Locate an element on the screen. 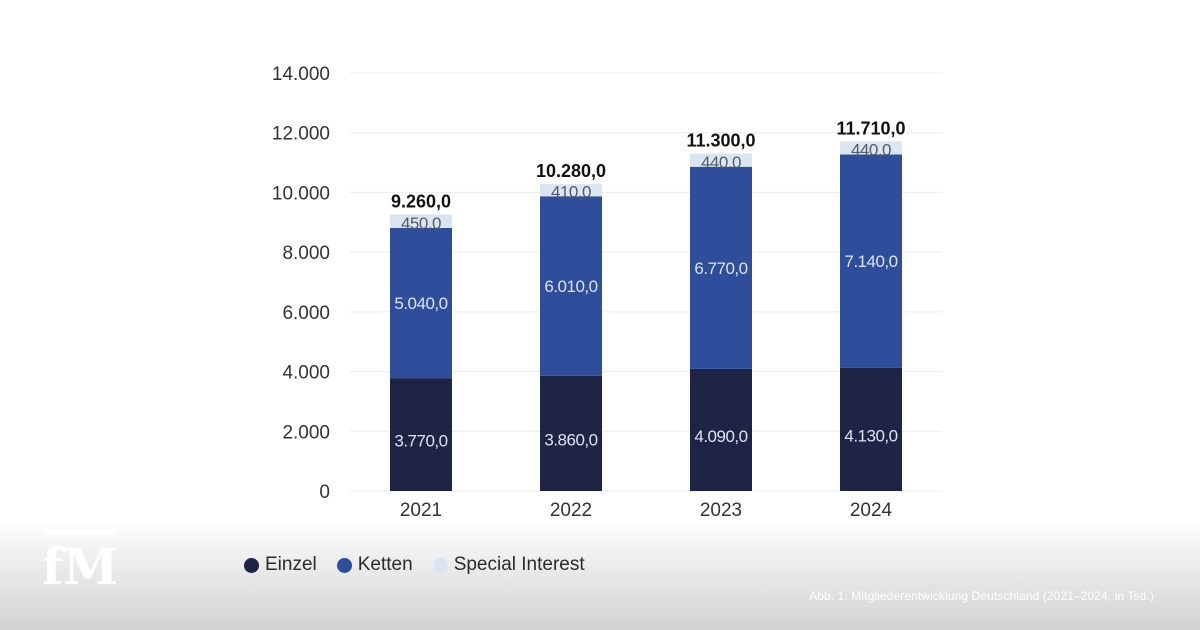 The image size is (1200, 630). total-label: 11.710,0 is located at coordinates (870, 128).